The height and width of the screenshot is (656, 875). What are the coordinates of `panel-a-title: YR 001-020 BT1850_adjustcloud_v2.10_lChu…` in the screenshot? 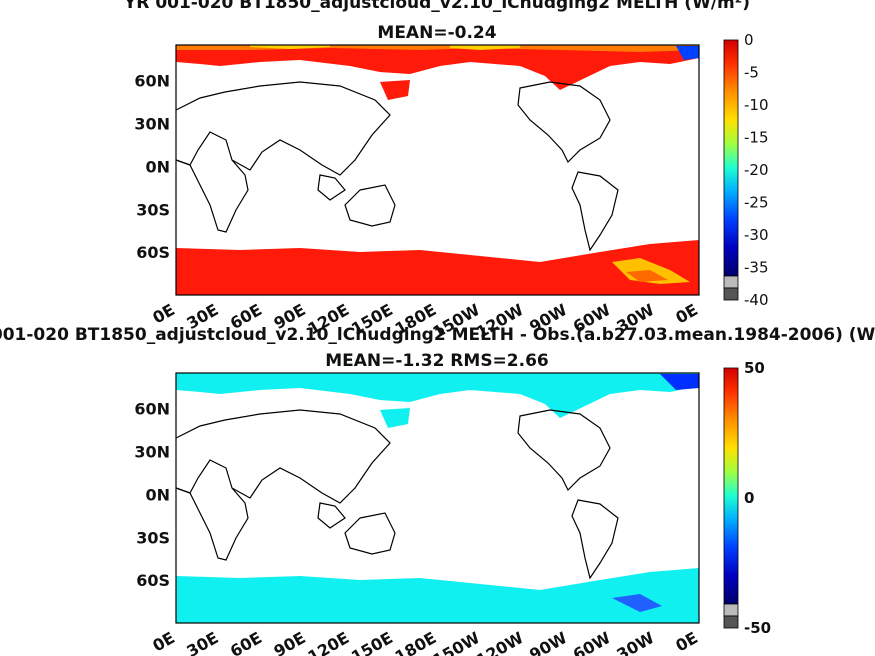 It's located at (436, 6).